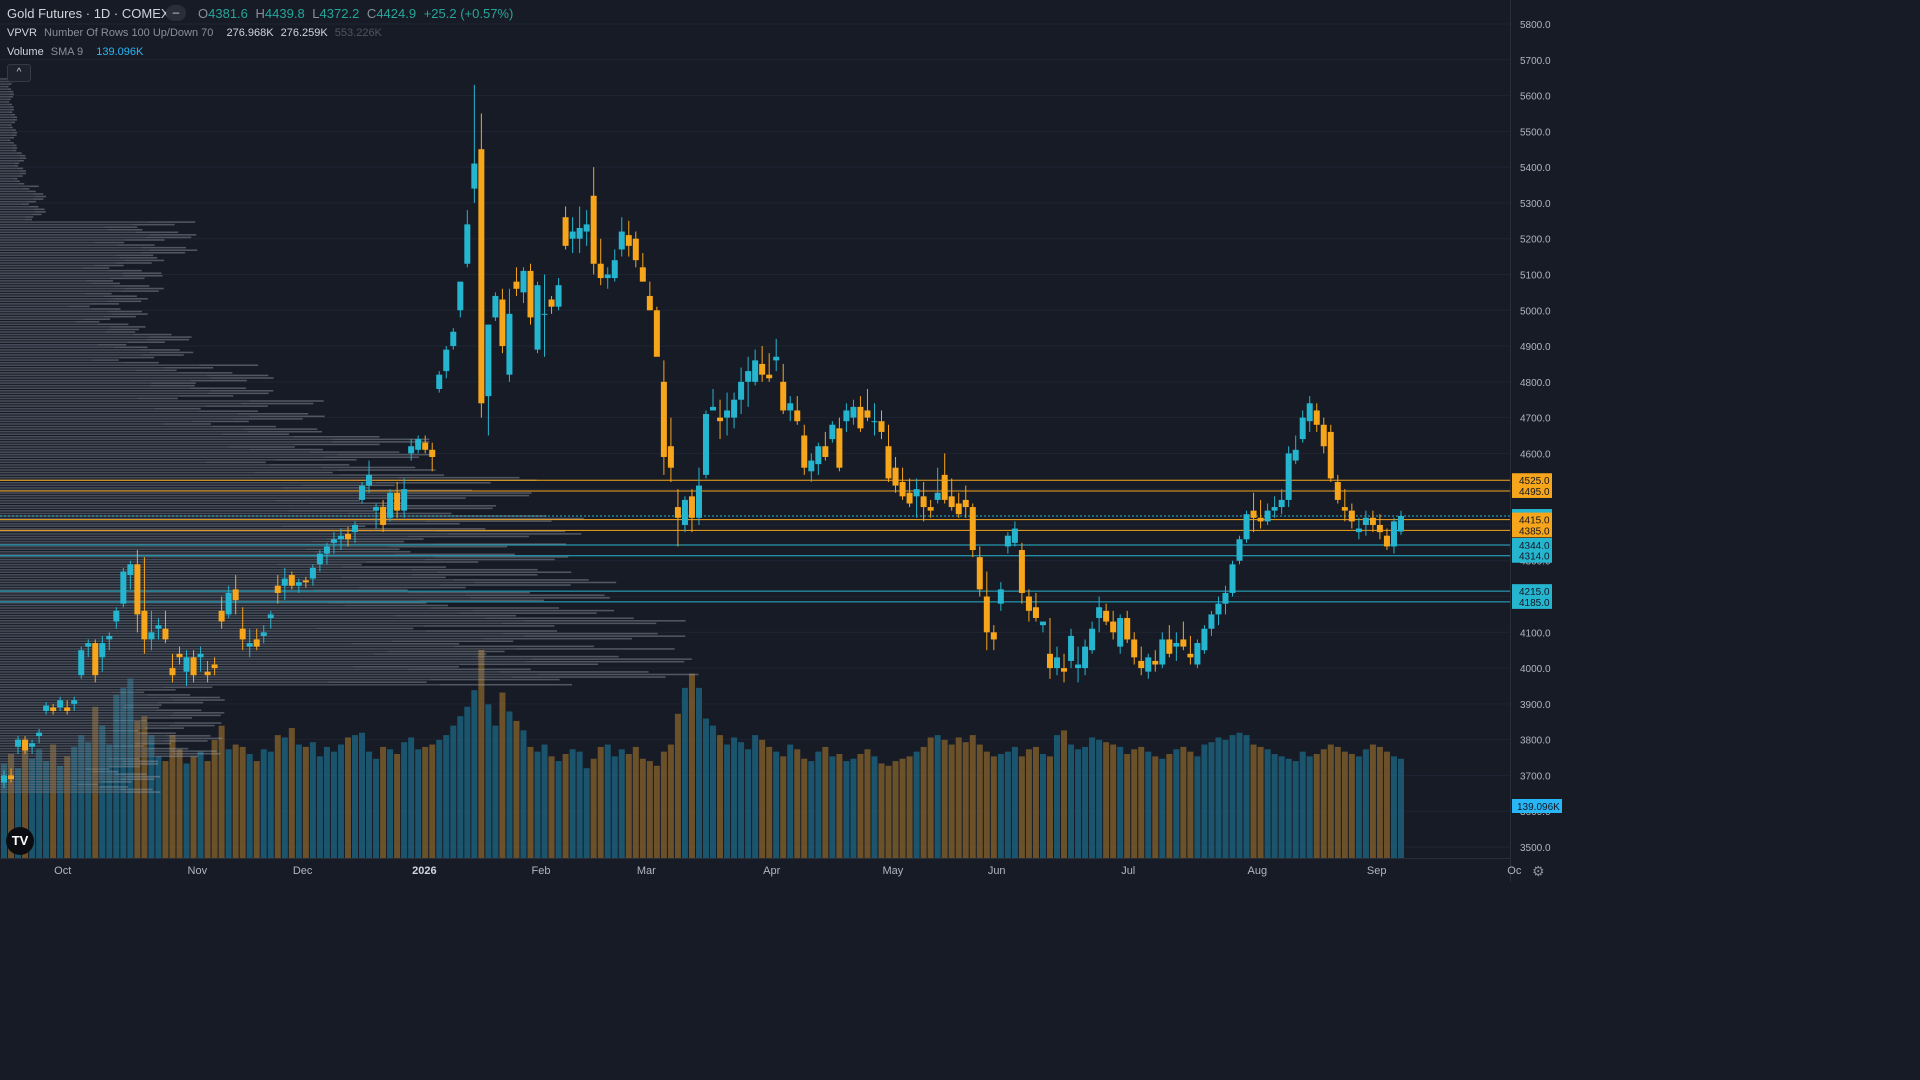 This screenshot has height=1080, width=1920. I want to click on volume-legend: Volume SMA 9 139.096K, so click(77, 52).